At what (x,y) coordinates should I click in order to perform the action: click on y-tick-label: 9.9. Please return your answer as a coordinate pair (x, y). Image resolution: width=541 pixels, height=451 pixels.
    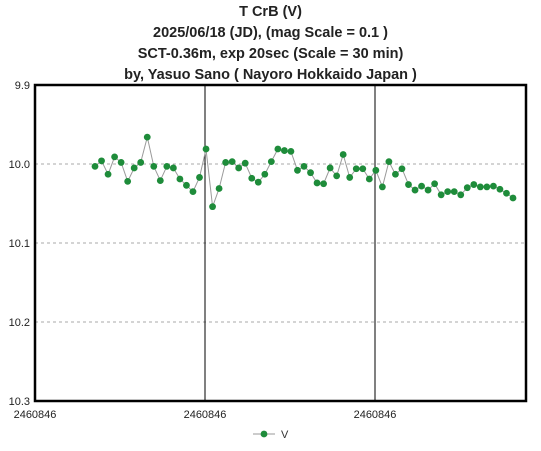
    Looking at the image, I should click on (22, 86).